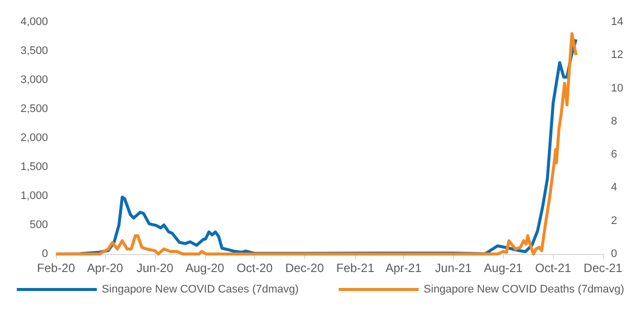 The width and height of the screenshot is (641, 330). What do you see at coordinates (503, 268) in the screenshot?
I see `x-tick-label: Aug-21` at bounding box center [503, 268].